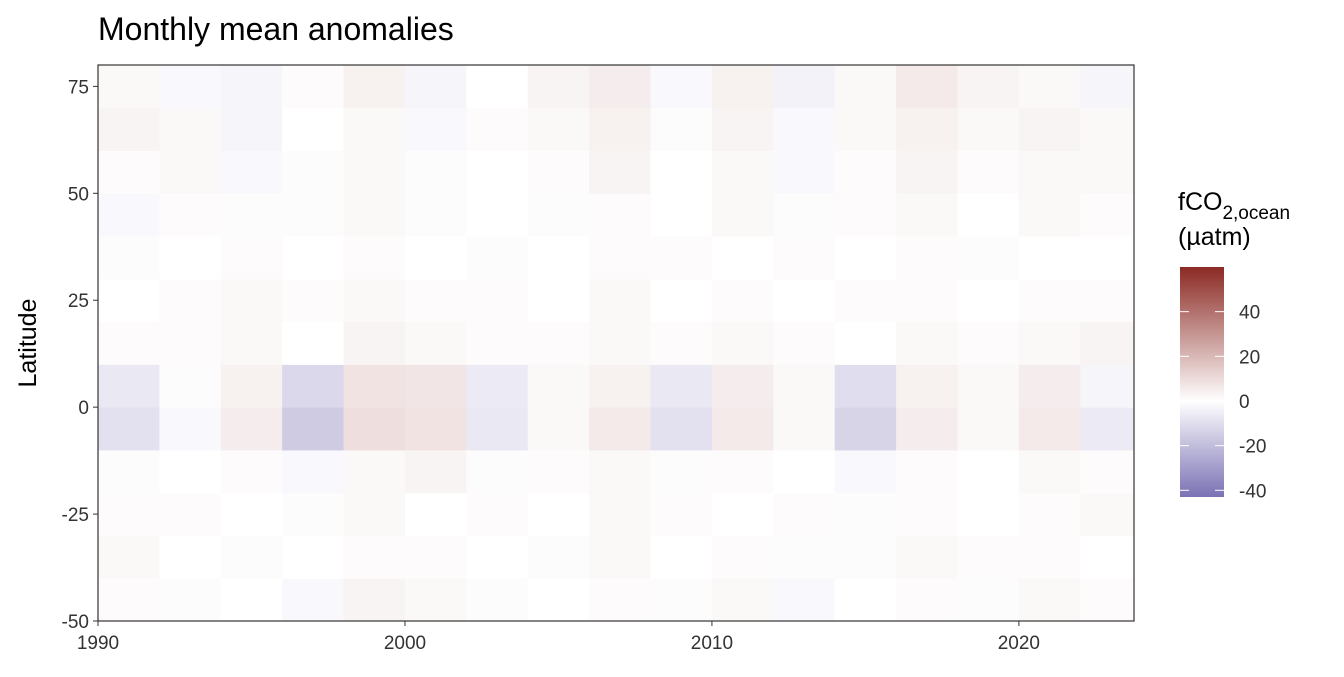  Describe the element at coordinates (1252, 447) in the screenshot. I see `colorbar-tick-label: -20` at that location.